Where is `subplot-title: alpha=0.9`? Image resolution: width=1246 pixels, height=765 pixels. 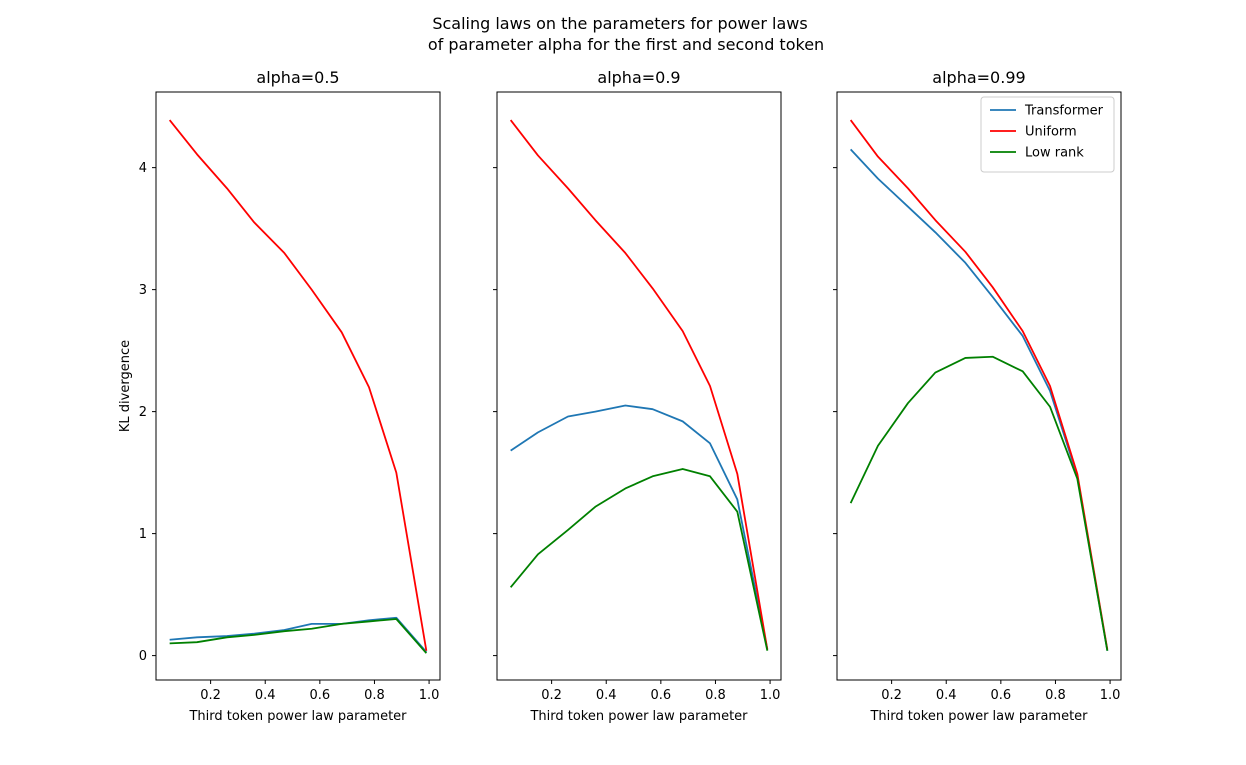
subplot-title: alpha=0.9 is located at coordinates (638, 77).